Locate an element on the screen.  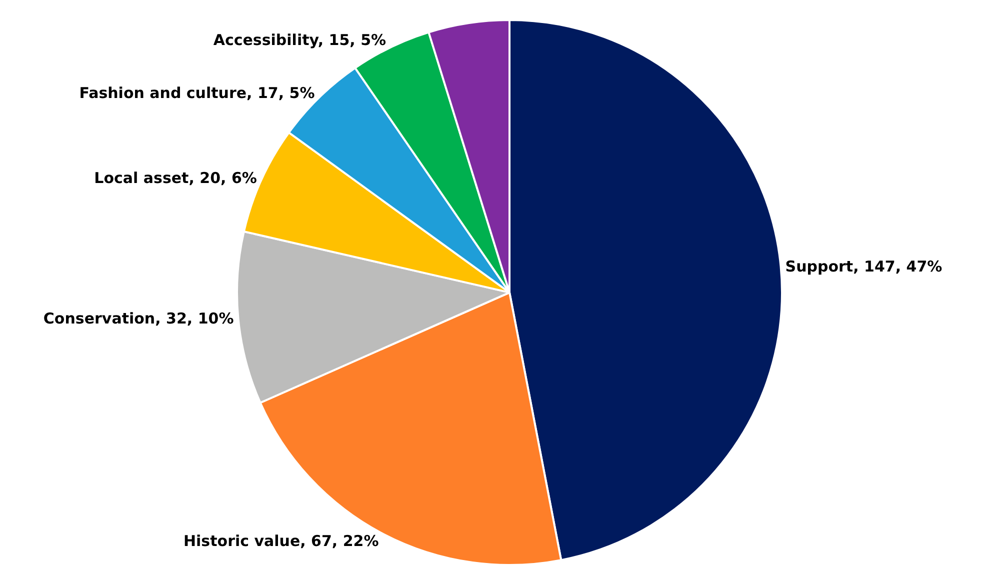
slice-label: Local asset, 20, 6% is located at coordinates (175, 178).